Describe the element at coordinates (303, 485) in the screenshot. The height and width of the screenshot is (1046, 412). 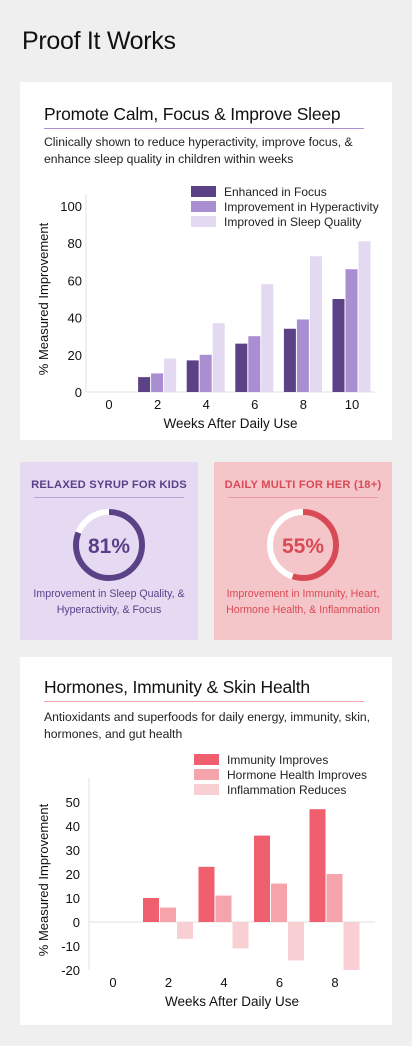
I see `stat-title: DAILY MULTI FOR HER (18+)` at that location.